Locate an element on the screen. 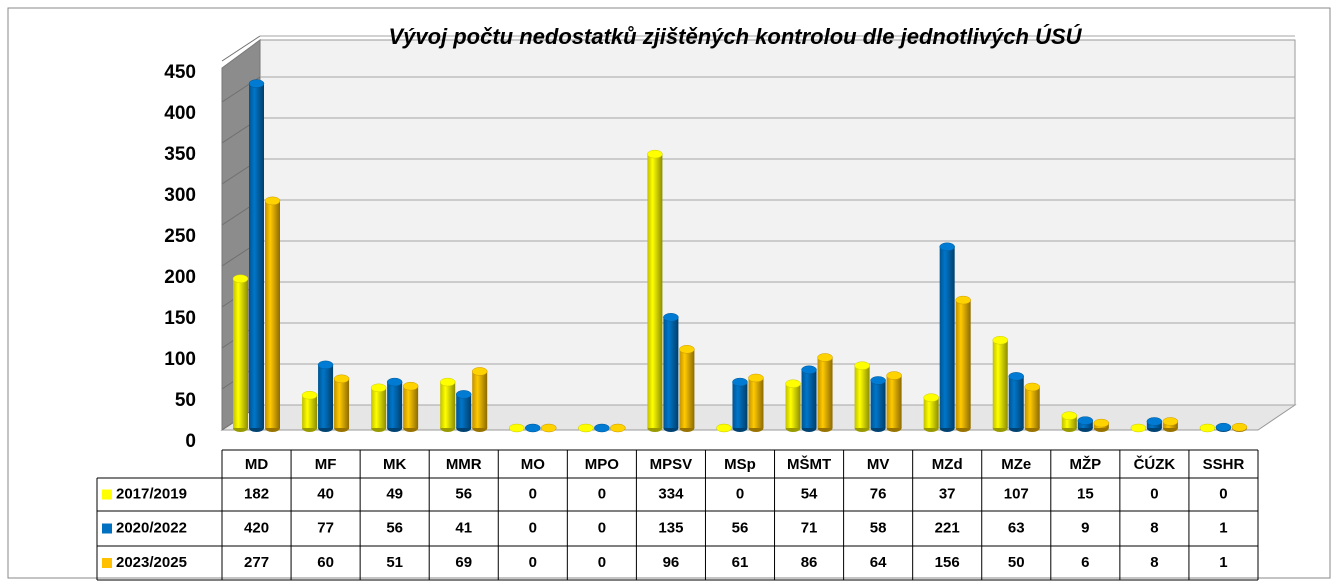 This screenshot has width=1339, height=586. table-value: 54 is located at coordinates (809, 493).